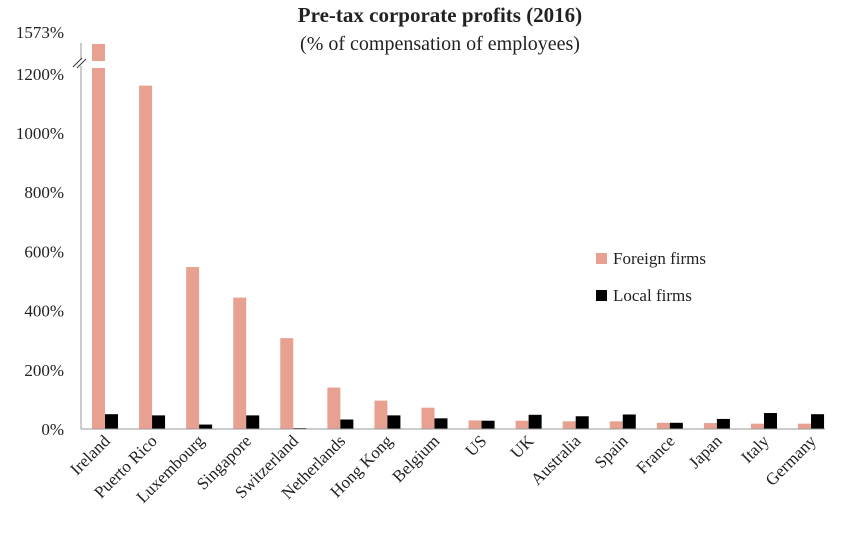 This screenshot has height=535, width=850. Describe the element at coordinates (705, 451) in the screenshot. I see `x-tick-label: Japan` at that location.